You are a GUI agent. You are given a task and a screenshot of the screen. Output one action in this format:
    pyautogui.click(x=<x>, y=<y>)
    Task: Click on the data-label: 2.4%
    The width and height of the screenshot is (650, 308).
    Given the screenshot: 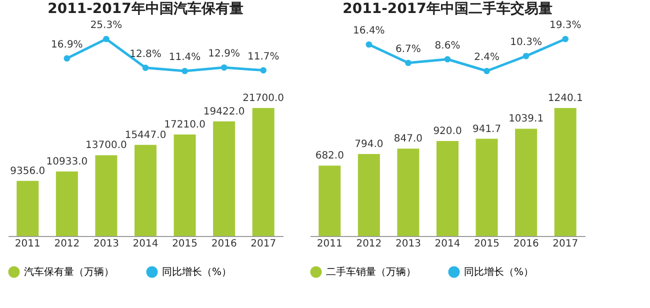 What is the action you would take?
    pyautogui.click(x=487, y=57)
    